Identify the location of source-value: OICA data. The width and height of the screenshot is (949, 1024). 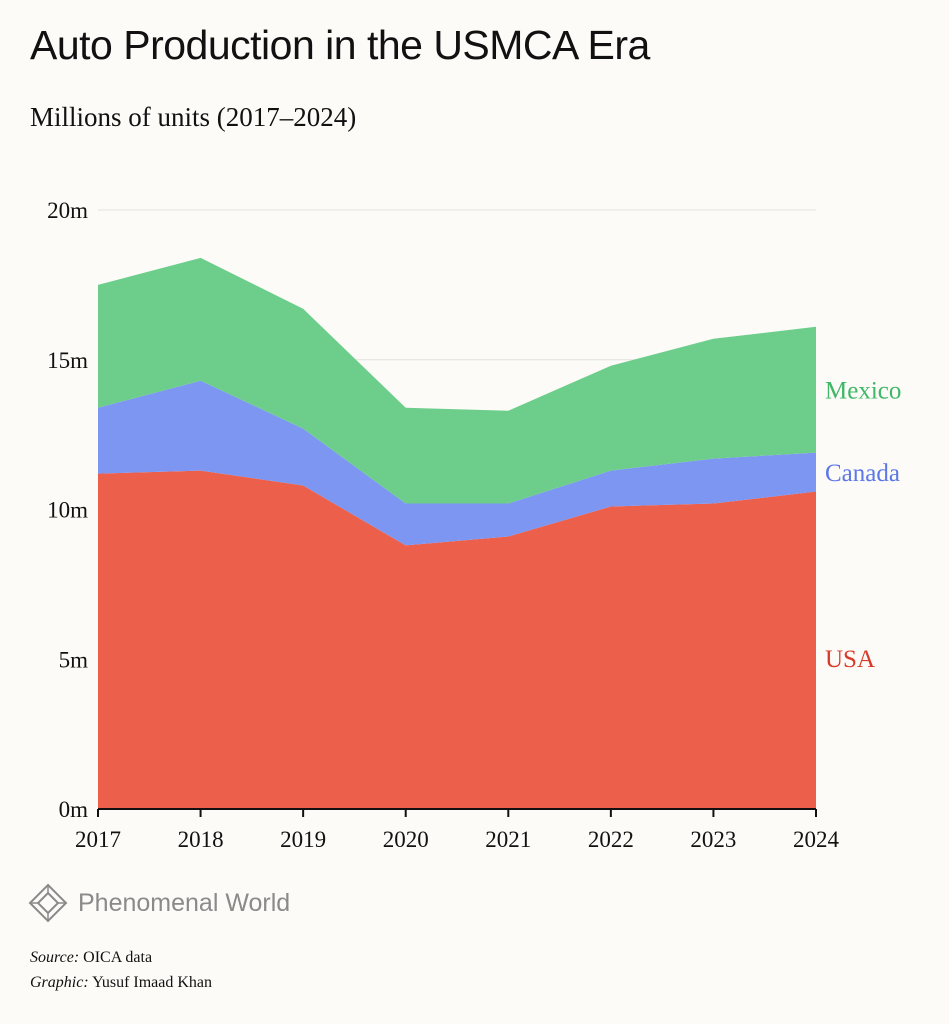
(118, 957).